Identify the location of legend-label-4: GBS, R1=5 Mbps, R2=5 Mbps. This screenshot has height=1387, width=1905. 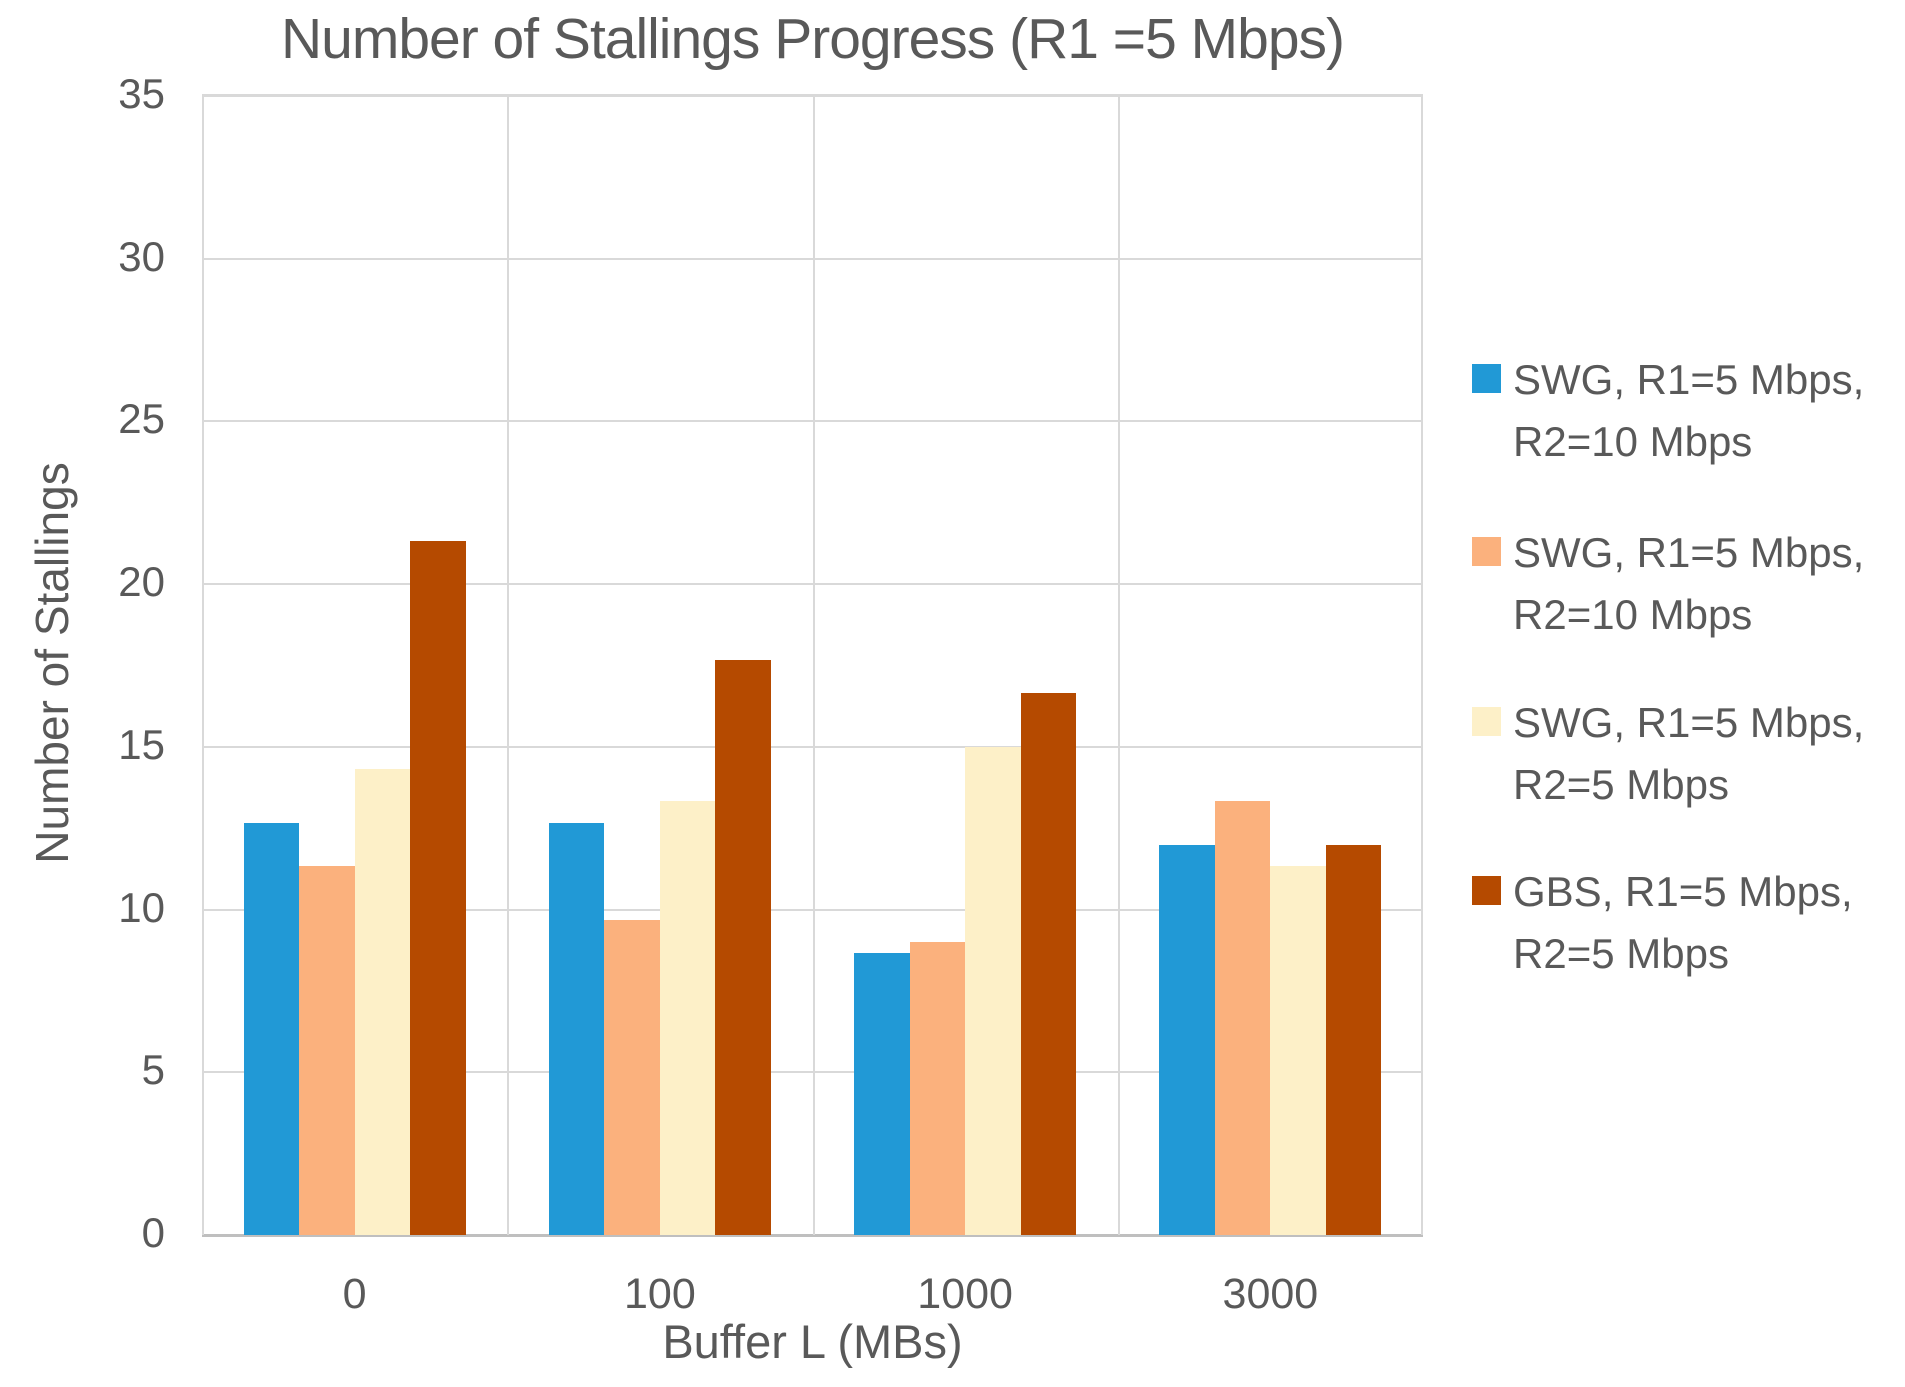
(1683, 922).